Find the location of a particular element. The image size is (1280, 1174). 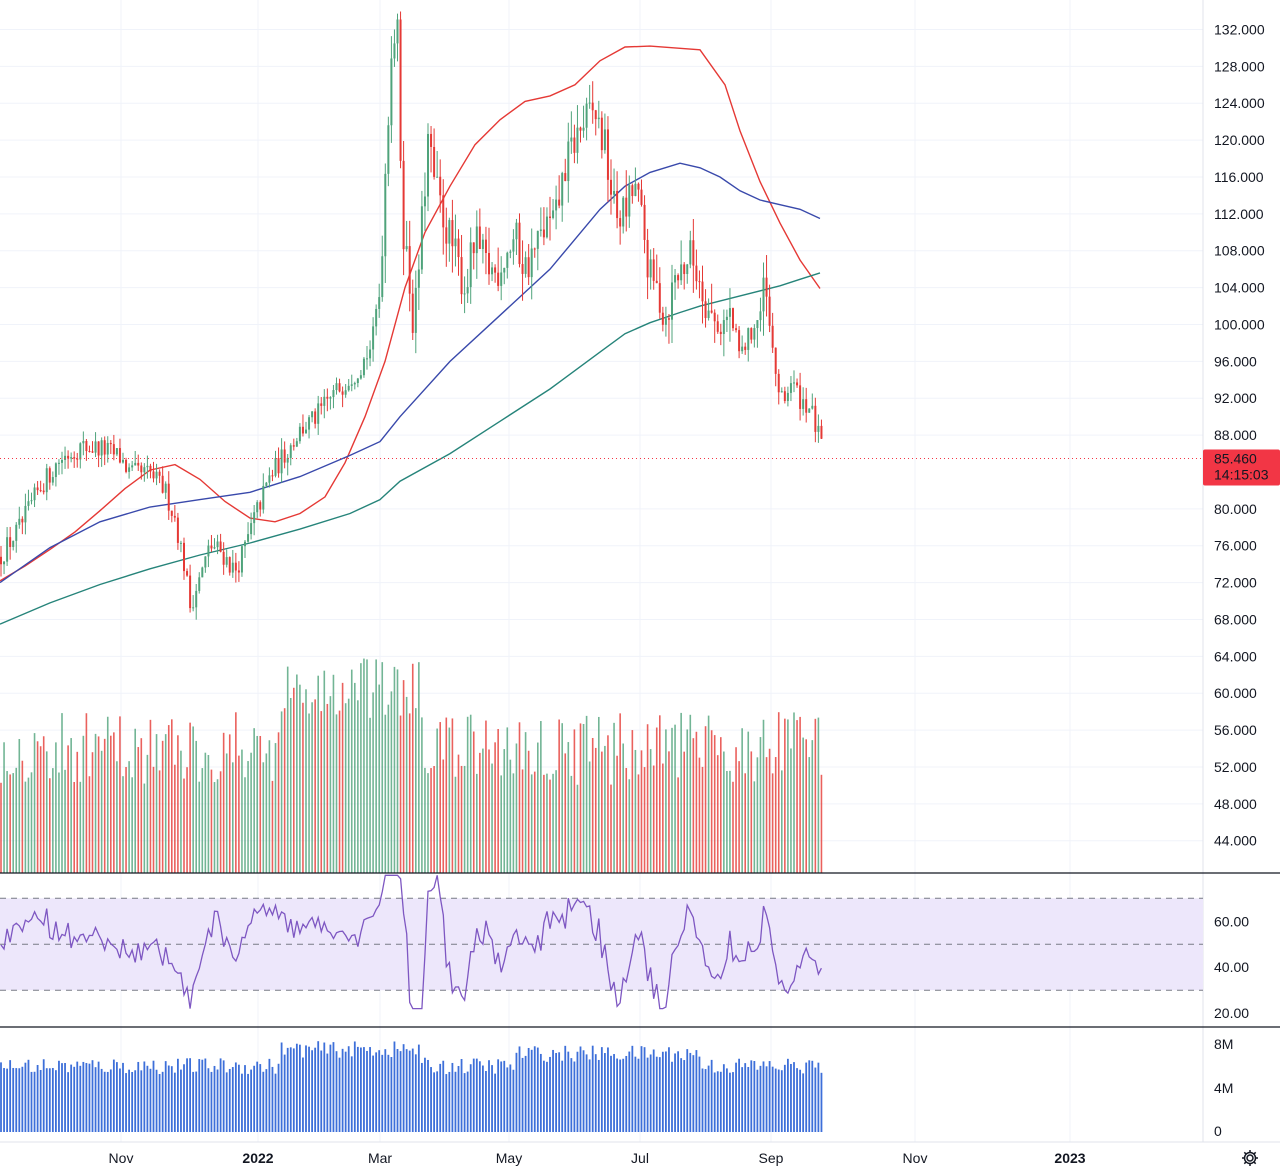

gear-icon is located at coordinates (1250, 1158).